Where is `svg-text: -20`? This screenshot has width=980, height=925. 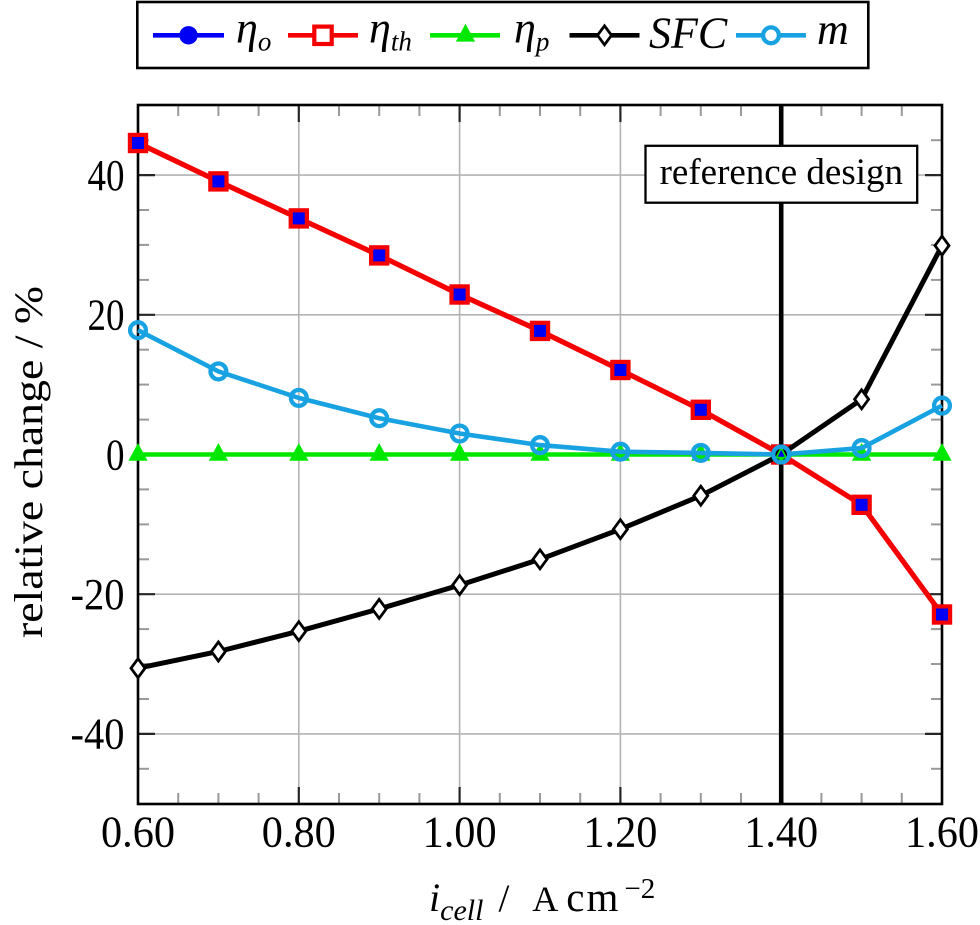
svg-text: -20 is located at coordinates (98, 594).